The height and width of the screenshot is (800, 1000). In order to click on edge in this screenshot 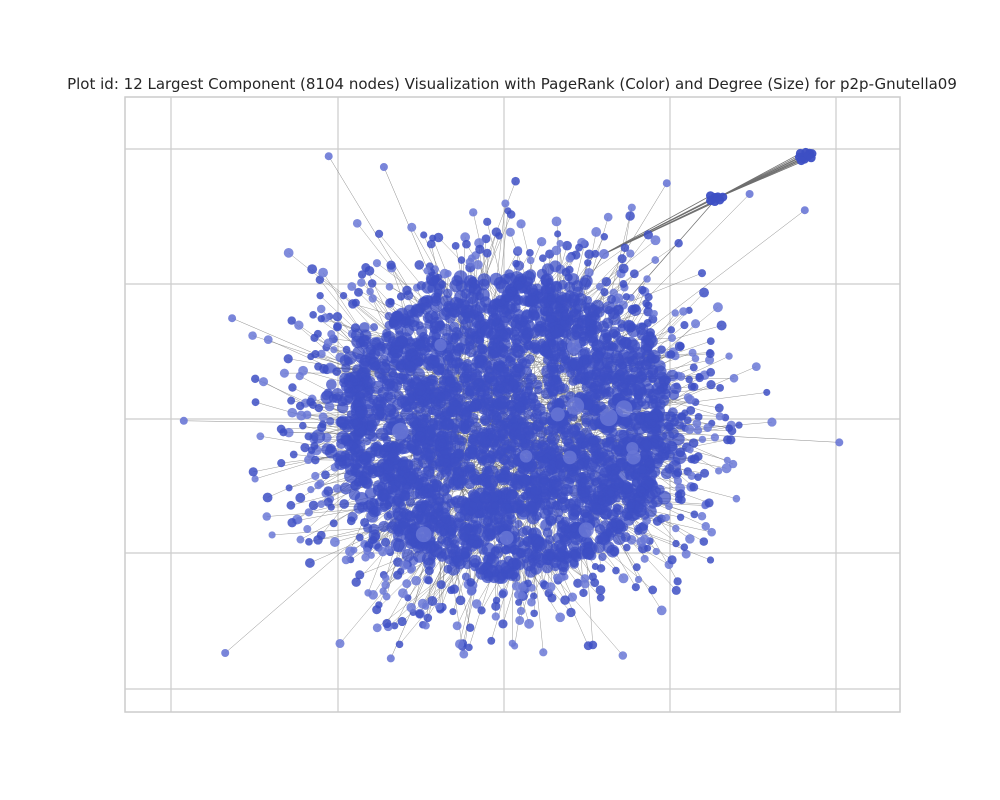, I will do `click(303, 348)`.